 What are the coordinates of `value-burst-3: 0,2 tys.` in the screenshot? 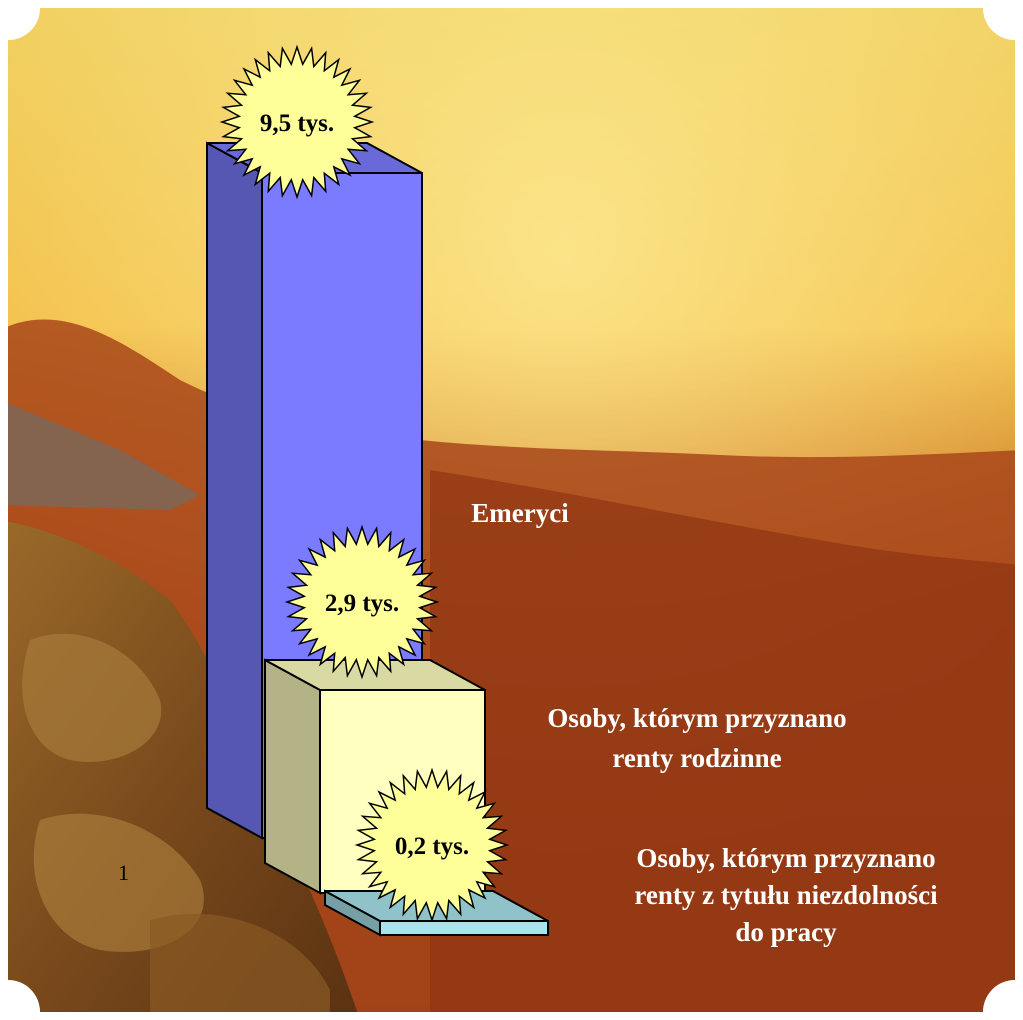 It's located at (432, 845).